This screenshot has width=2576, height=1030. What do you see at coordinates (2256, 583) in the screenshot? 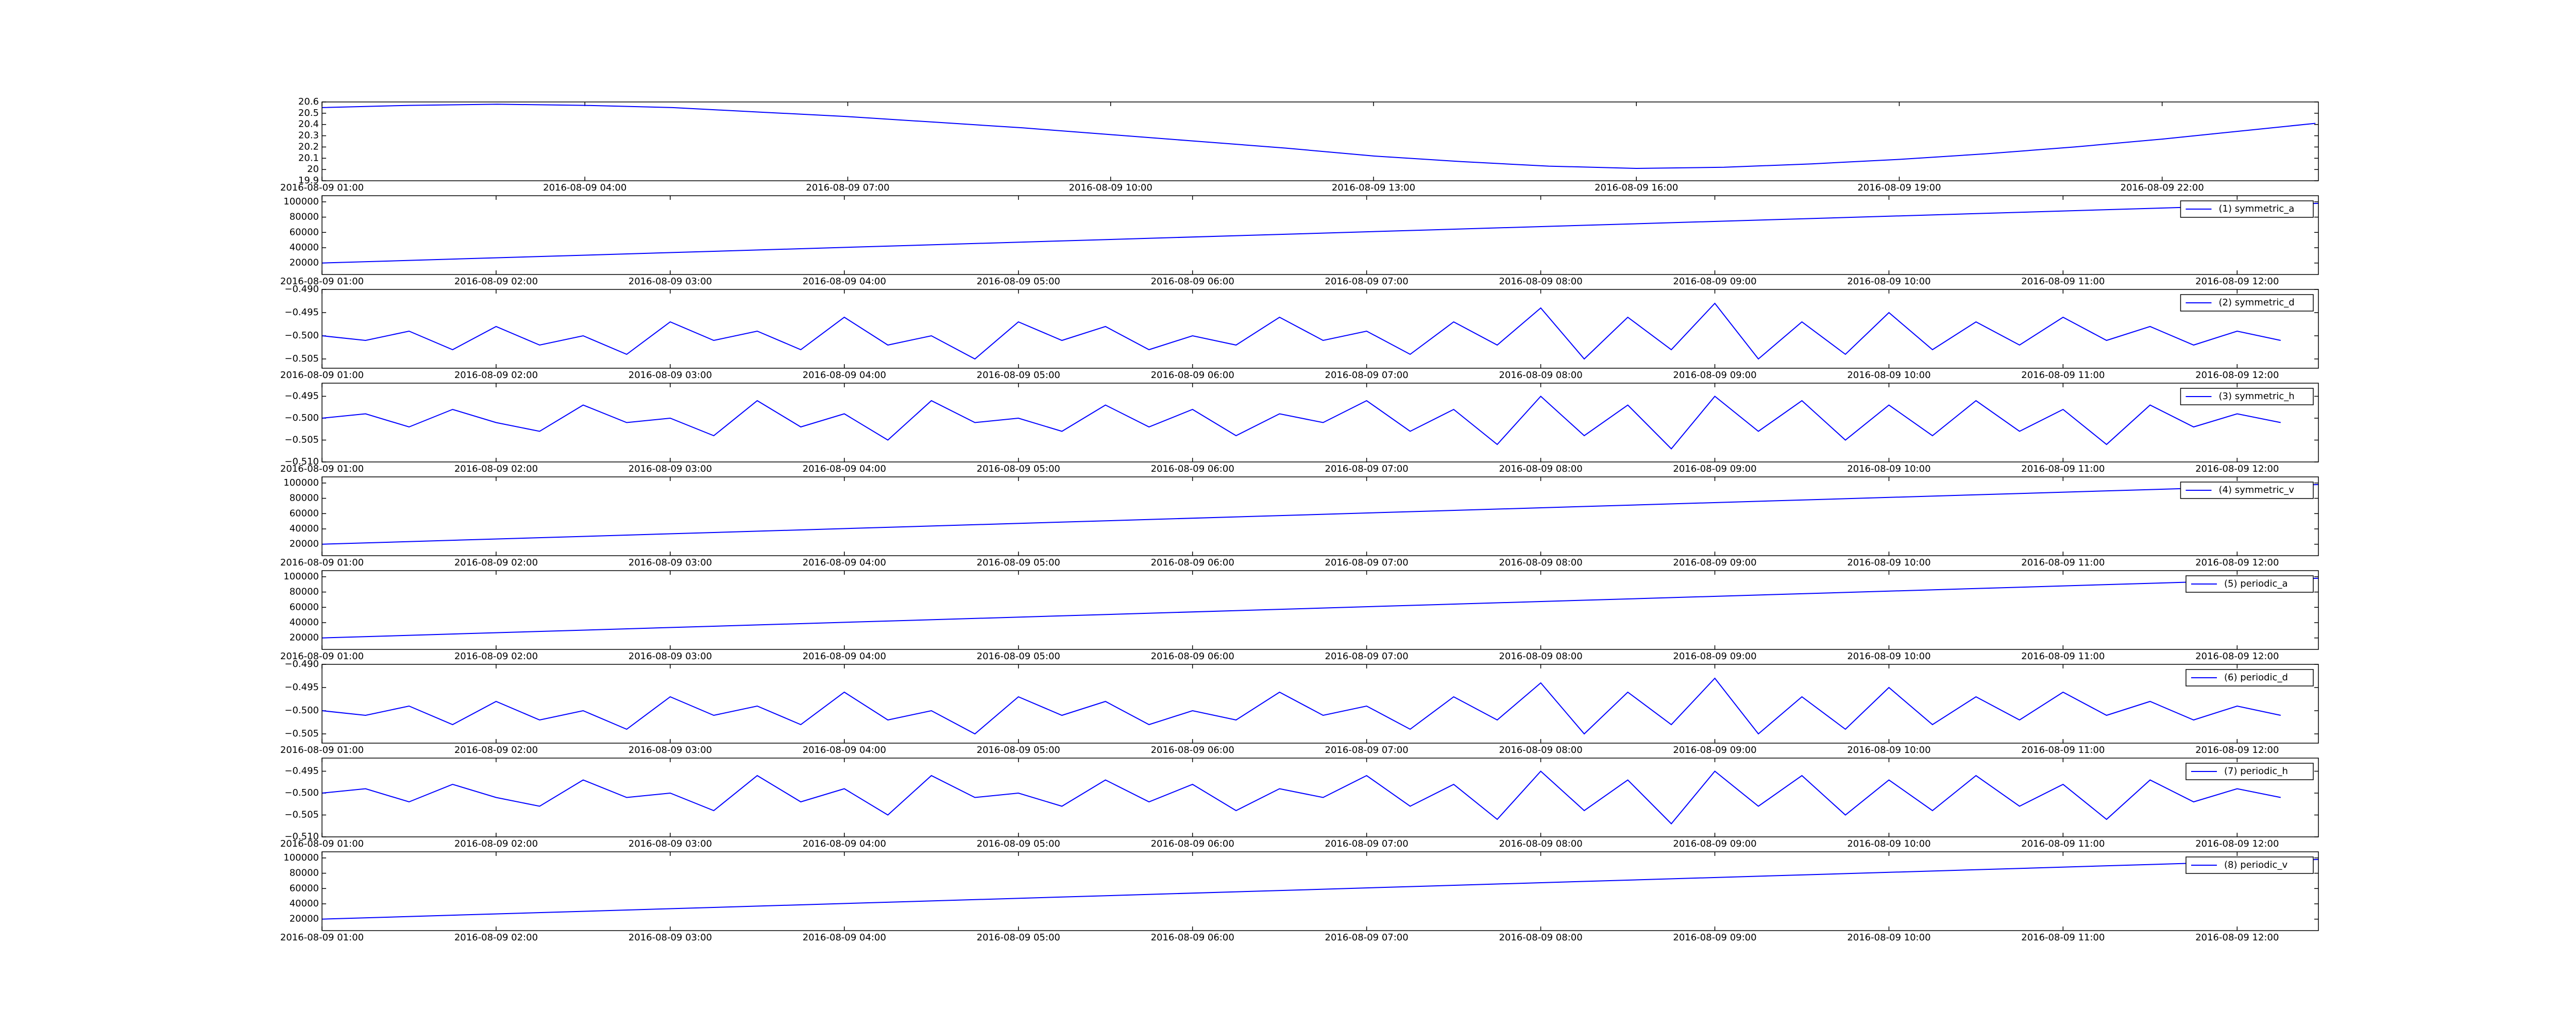
I see `legend-label: (5) periodic_a` at bounding box center [2256, 583].